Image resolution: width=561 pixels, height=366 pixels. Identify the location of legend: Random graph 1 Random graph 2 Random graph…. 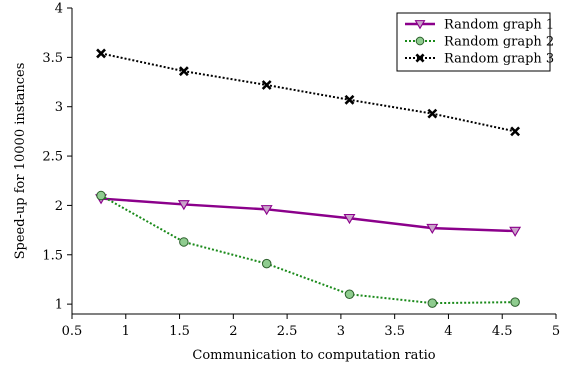
(475, 42).